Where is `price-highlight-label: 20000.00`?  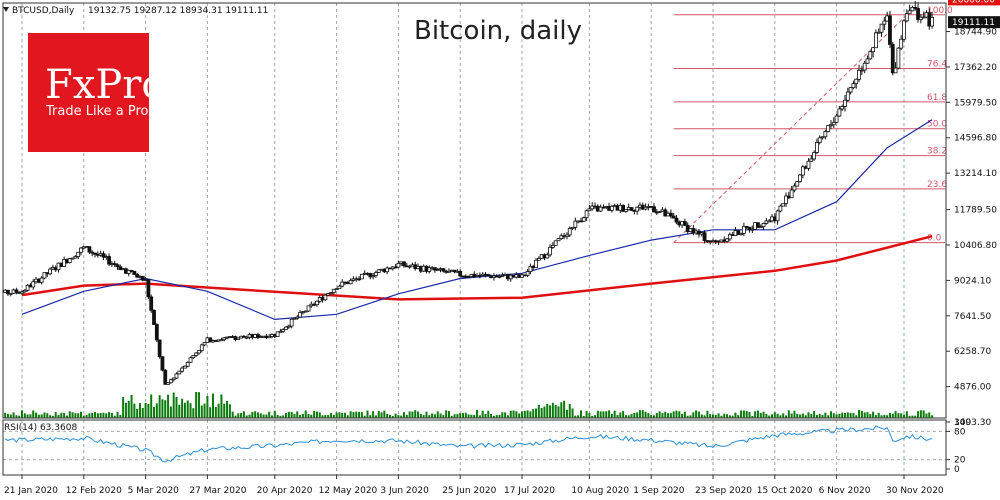
price-highlight-label: 20000.00 is located at coordinates (973, 2).